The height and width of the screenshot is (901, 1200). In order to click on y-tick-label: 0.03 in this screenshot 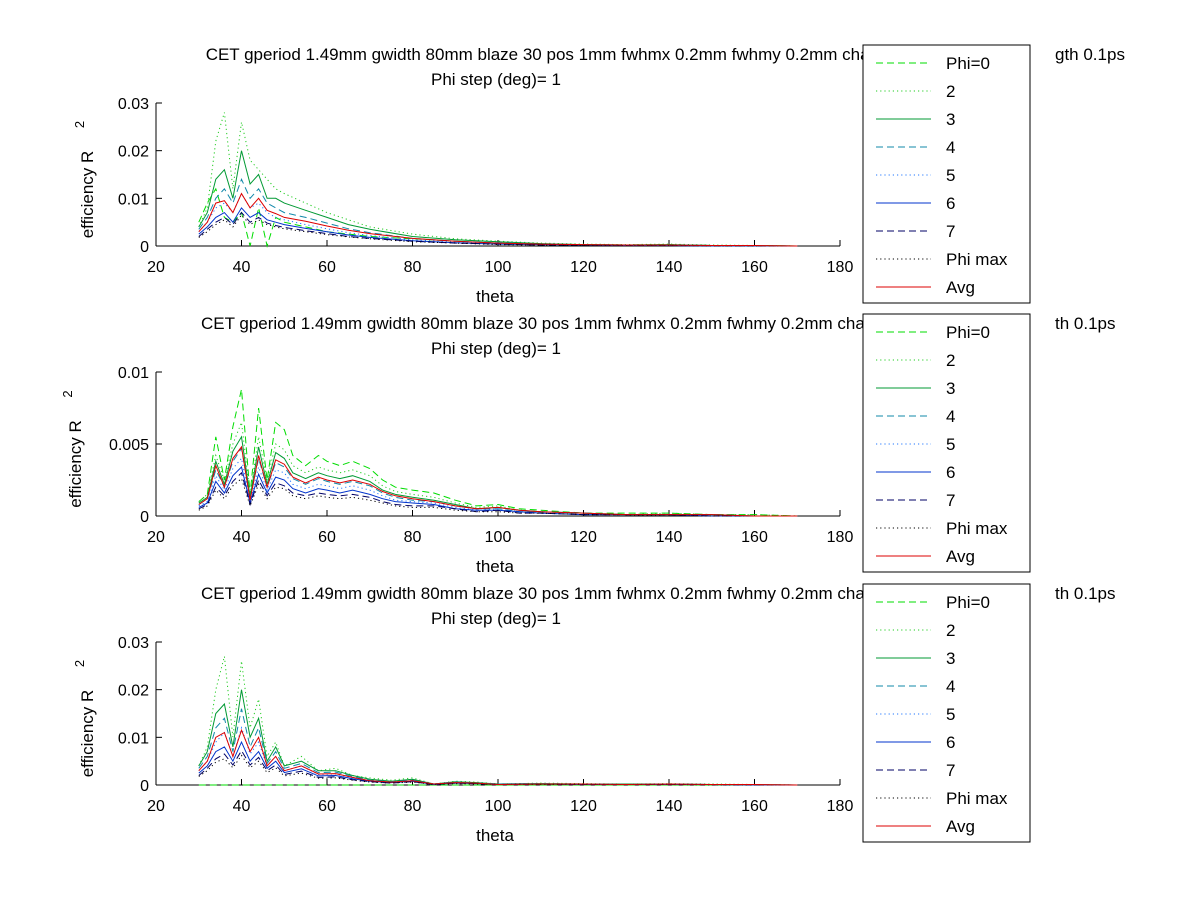, I will do `click(133, 104)`.